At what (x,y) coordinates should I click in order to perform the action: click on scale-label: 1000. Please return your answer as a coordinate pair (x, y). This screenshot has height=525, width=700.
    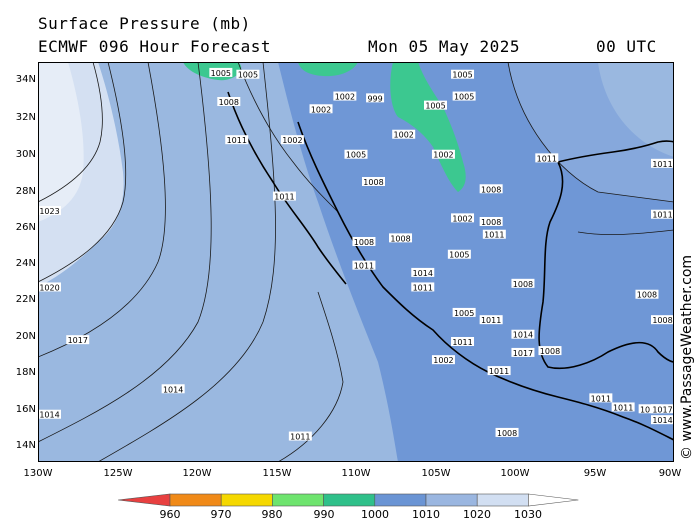
    Looking at the image, I should click on (375, 514).